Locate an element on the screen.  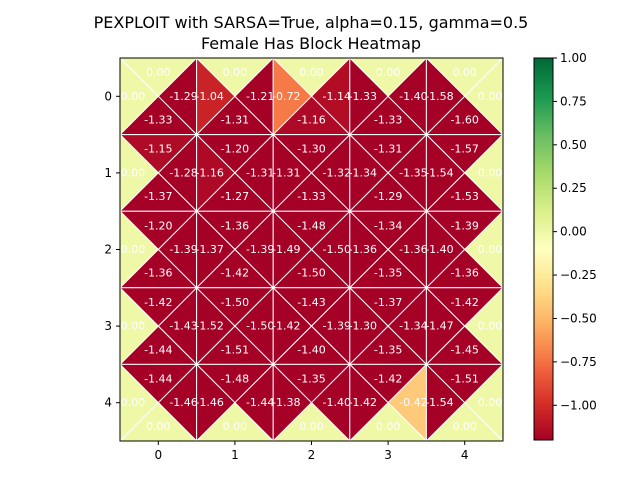
colorbar-tick-label-4: 0.00 is located at coordinates (573, 232).